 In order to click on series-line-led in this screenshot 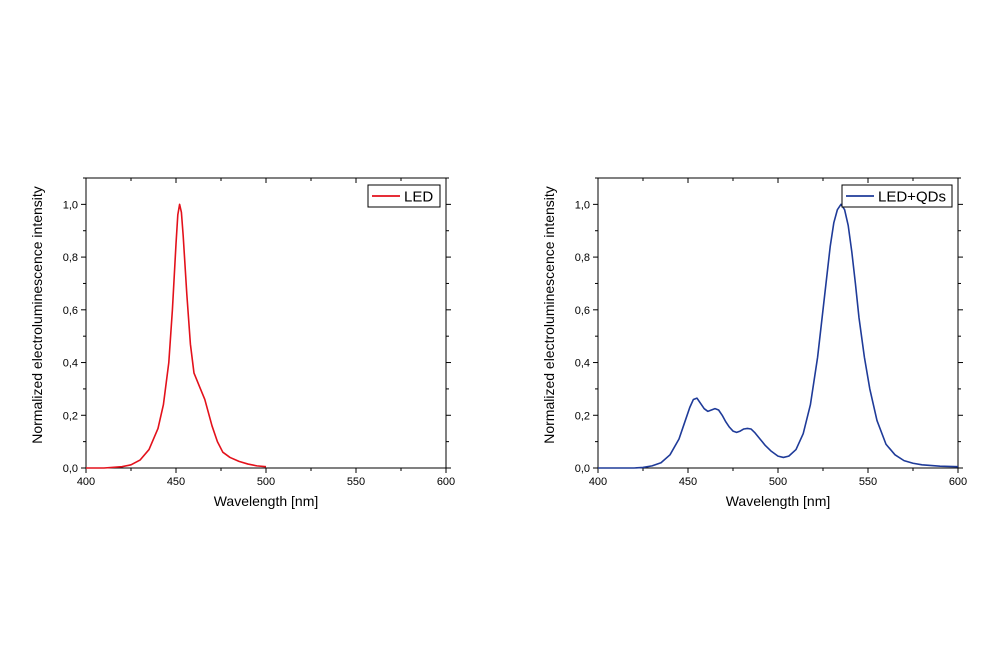, I will do `click(176, 336)`.